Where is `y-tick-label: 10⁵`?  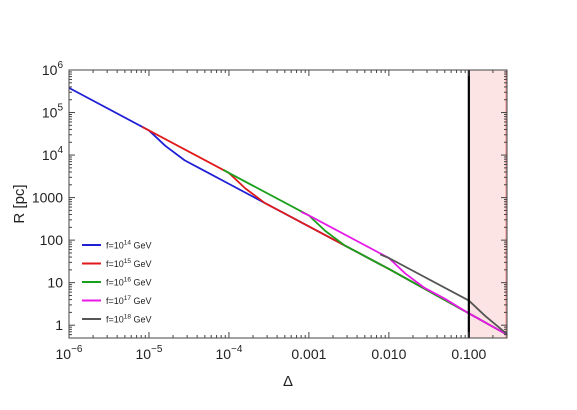 y-tick-label: 10⁵ is located at coordinates (53, 112).